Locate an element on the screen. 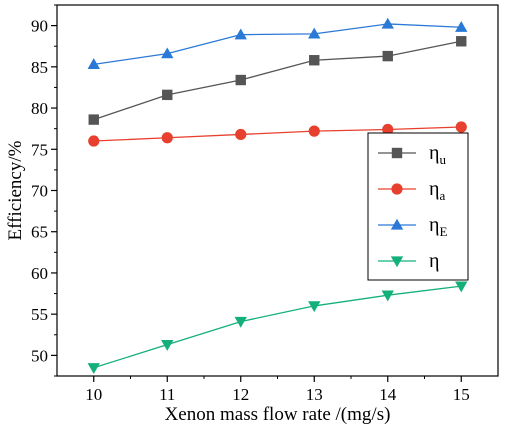 The height and width of the screenshot is (429, 512). y-tick-label: 50 is located at coordinates (39, 355).